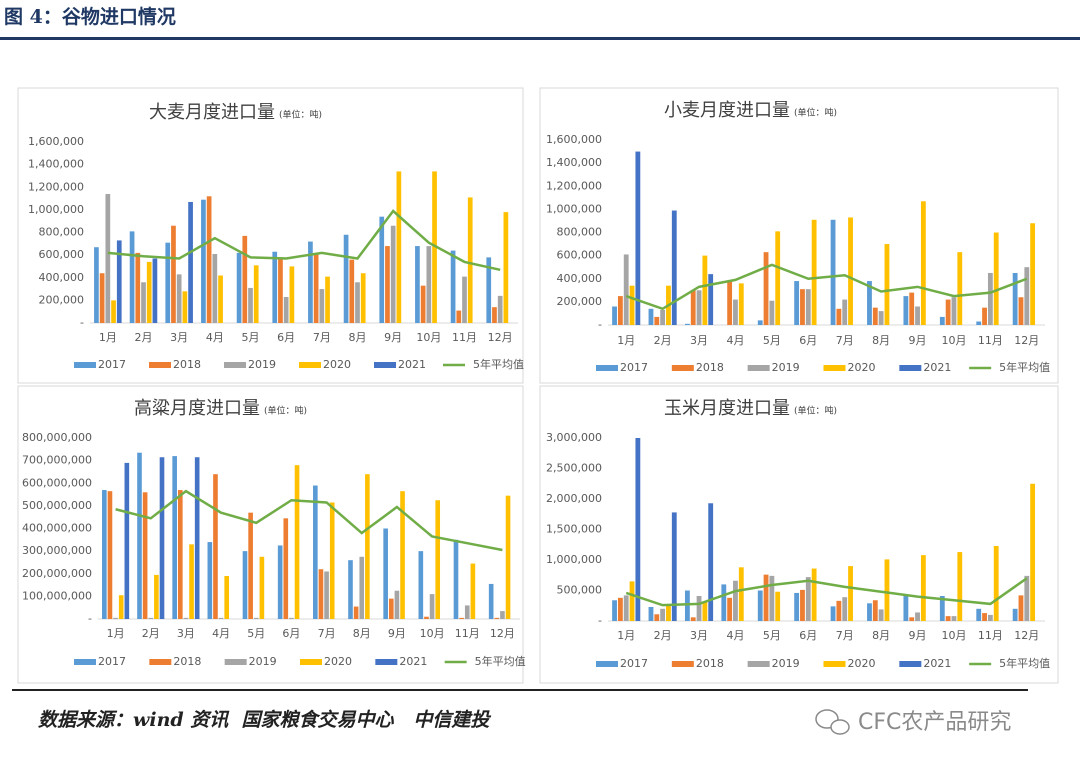  I want to click on x-tick-label: 11月, so click(467, 633).